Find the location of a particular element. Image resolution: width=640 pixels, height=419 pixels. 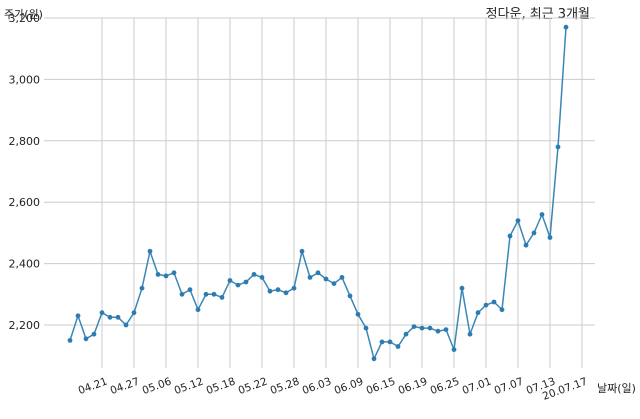

x-tick-label: 05.28 is located at coordinates (285, 387).